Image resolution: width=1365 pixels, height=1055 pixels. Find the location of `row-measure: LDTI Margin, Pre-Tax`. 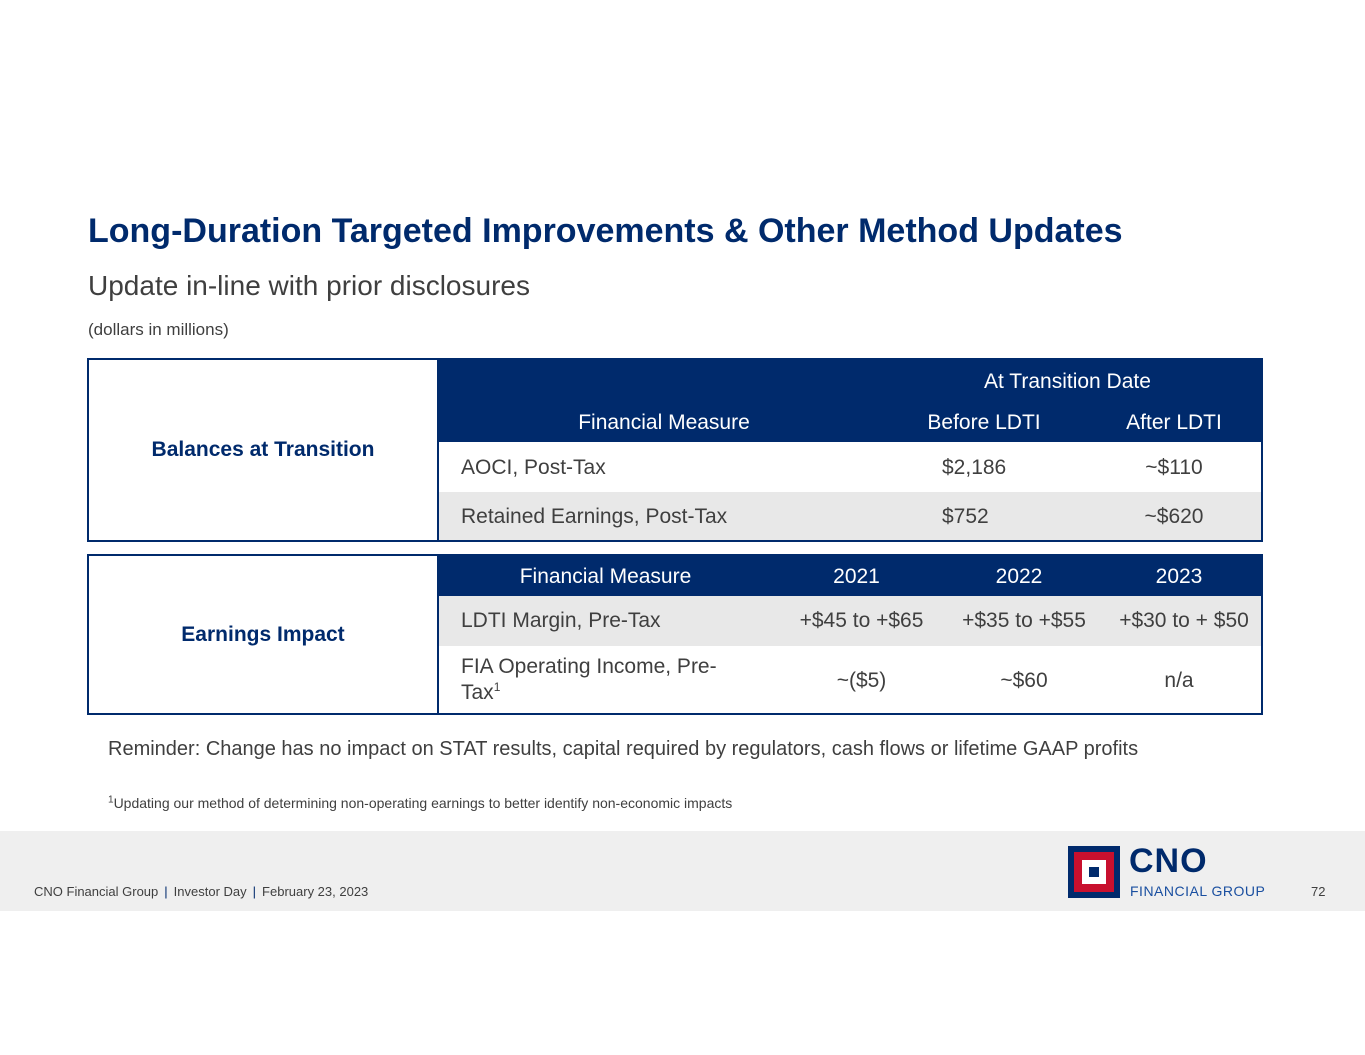

row-measure: LDTI Margin, Pre-Tax is located at coordinates (561, 620).